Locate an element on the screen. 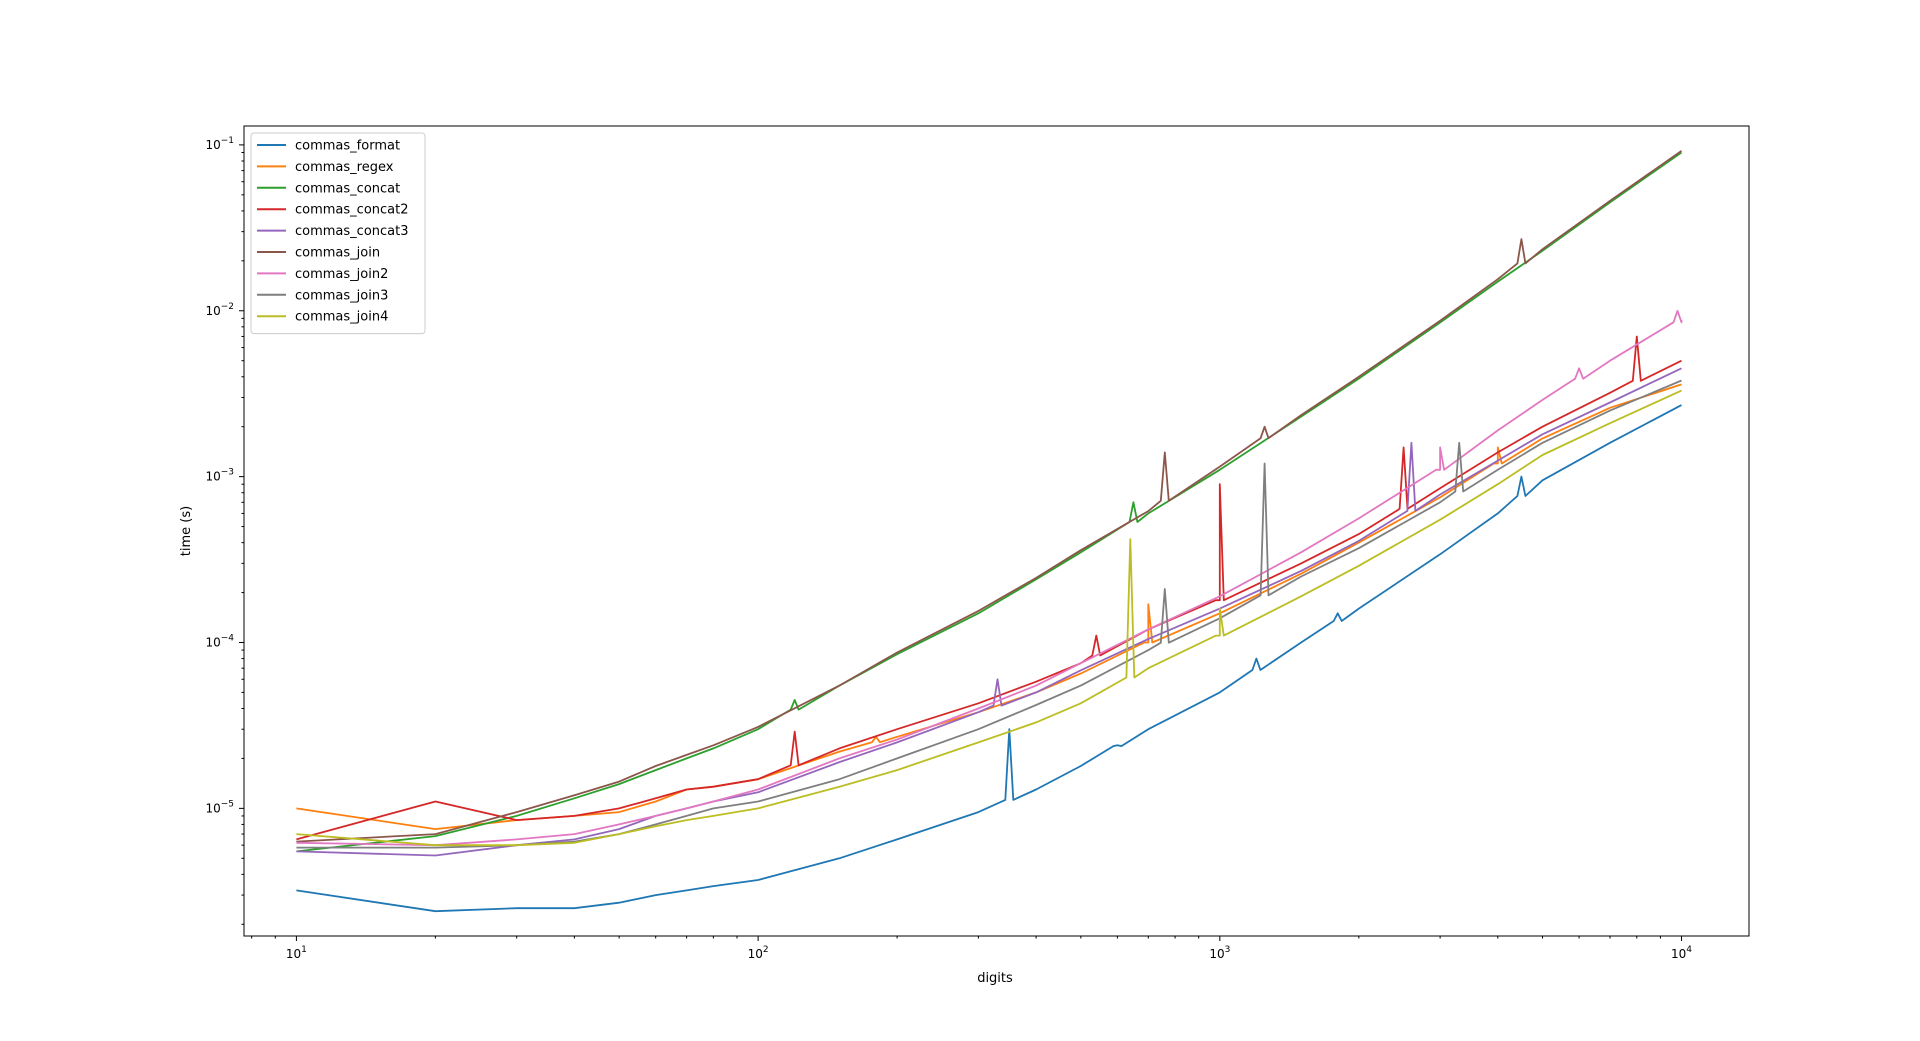 The image size is (1920, 1041). legend-frame is located at coordinates (338, 233).